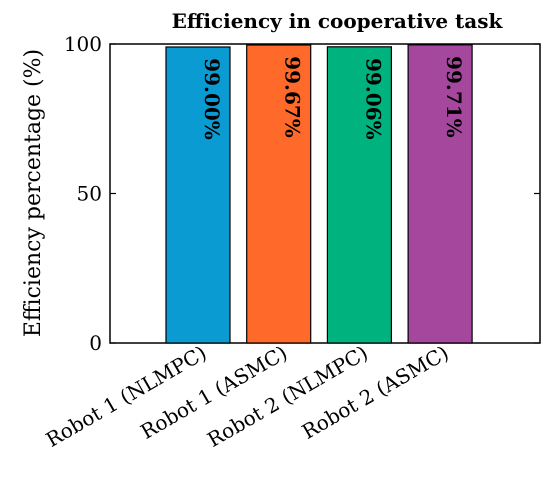 Image resolution: width=550 pixels, height=495 pixels. I want to click on bar-value-label: 99.06%, so click(373, 99).